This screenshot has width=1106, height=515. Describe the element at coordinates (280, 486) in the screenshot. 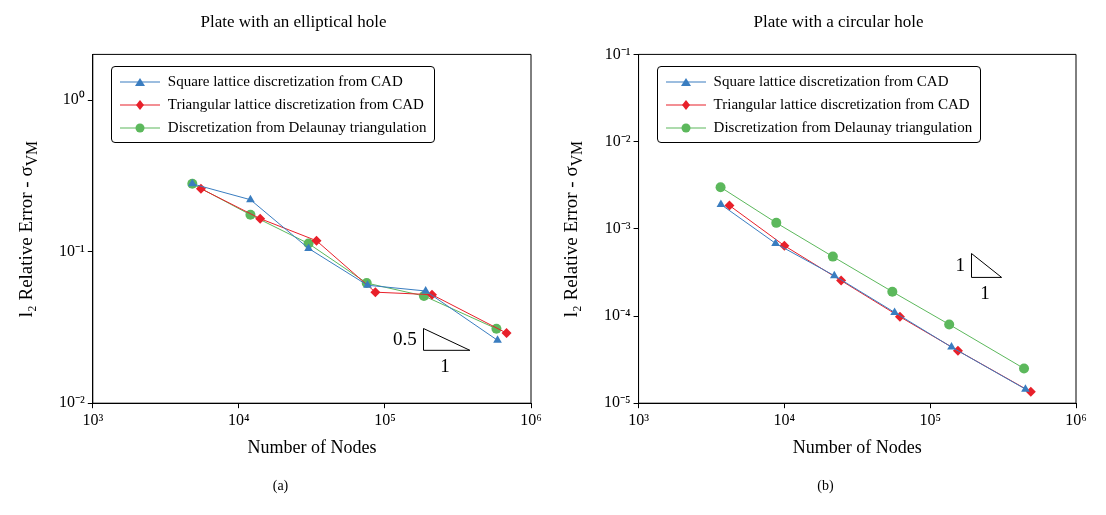

I see `text: (a)` at that location.